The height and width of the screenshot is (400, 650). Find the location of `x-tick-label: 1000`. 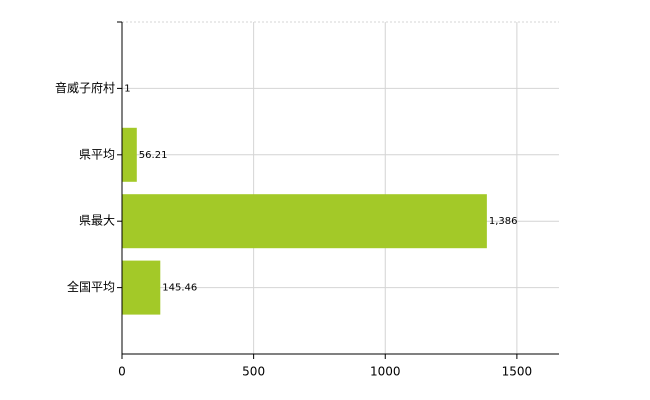

x-tick-label: 1000 is located at coordinates (385, 372).